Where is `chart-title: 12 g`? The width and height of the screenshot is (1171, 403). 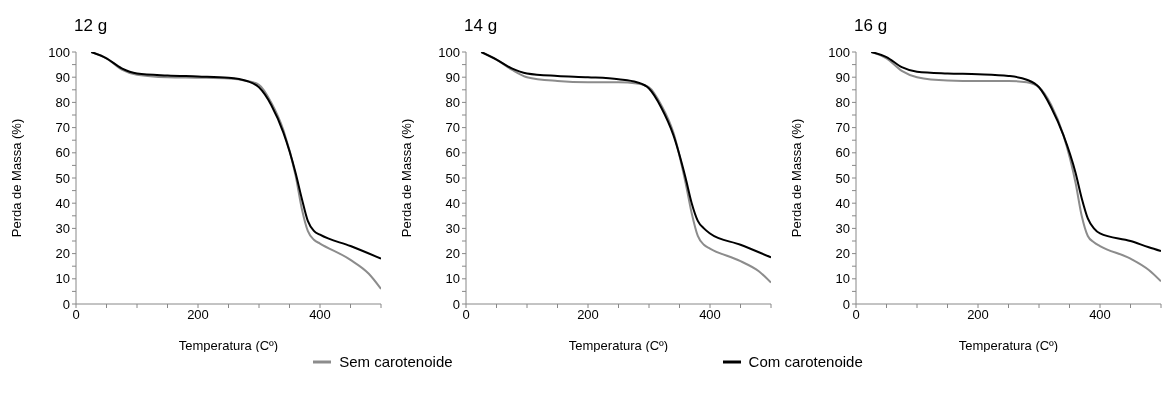
chart-title: 12 g is located at coordinates (91, 26).